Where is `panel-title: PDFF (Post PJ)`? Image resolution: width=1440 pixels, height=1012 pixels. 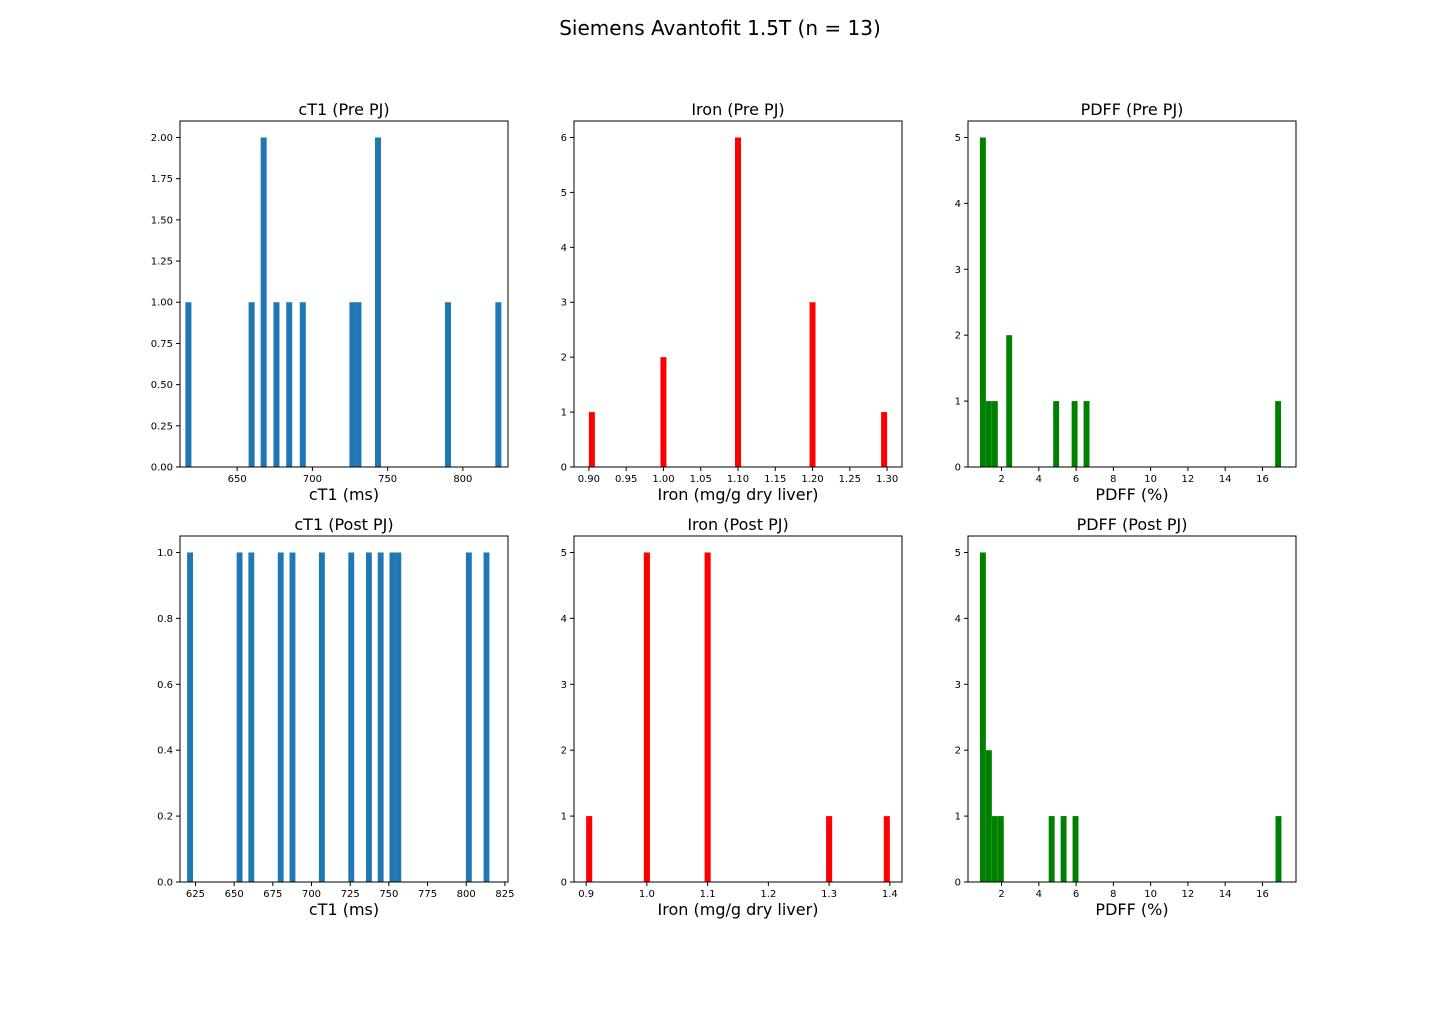 panel-title: PDFF (Post PJ) is located at coordinates (1132, 524).